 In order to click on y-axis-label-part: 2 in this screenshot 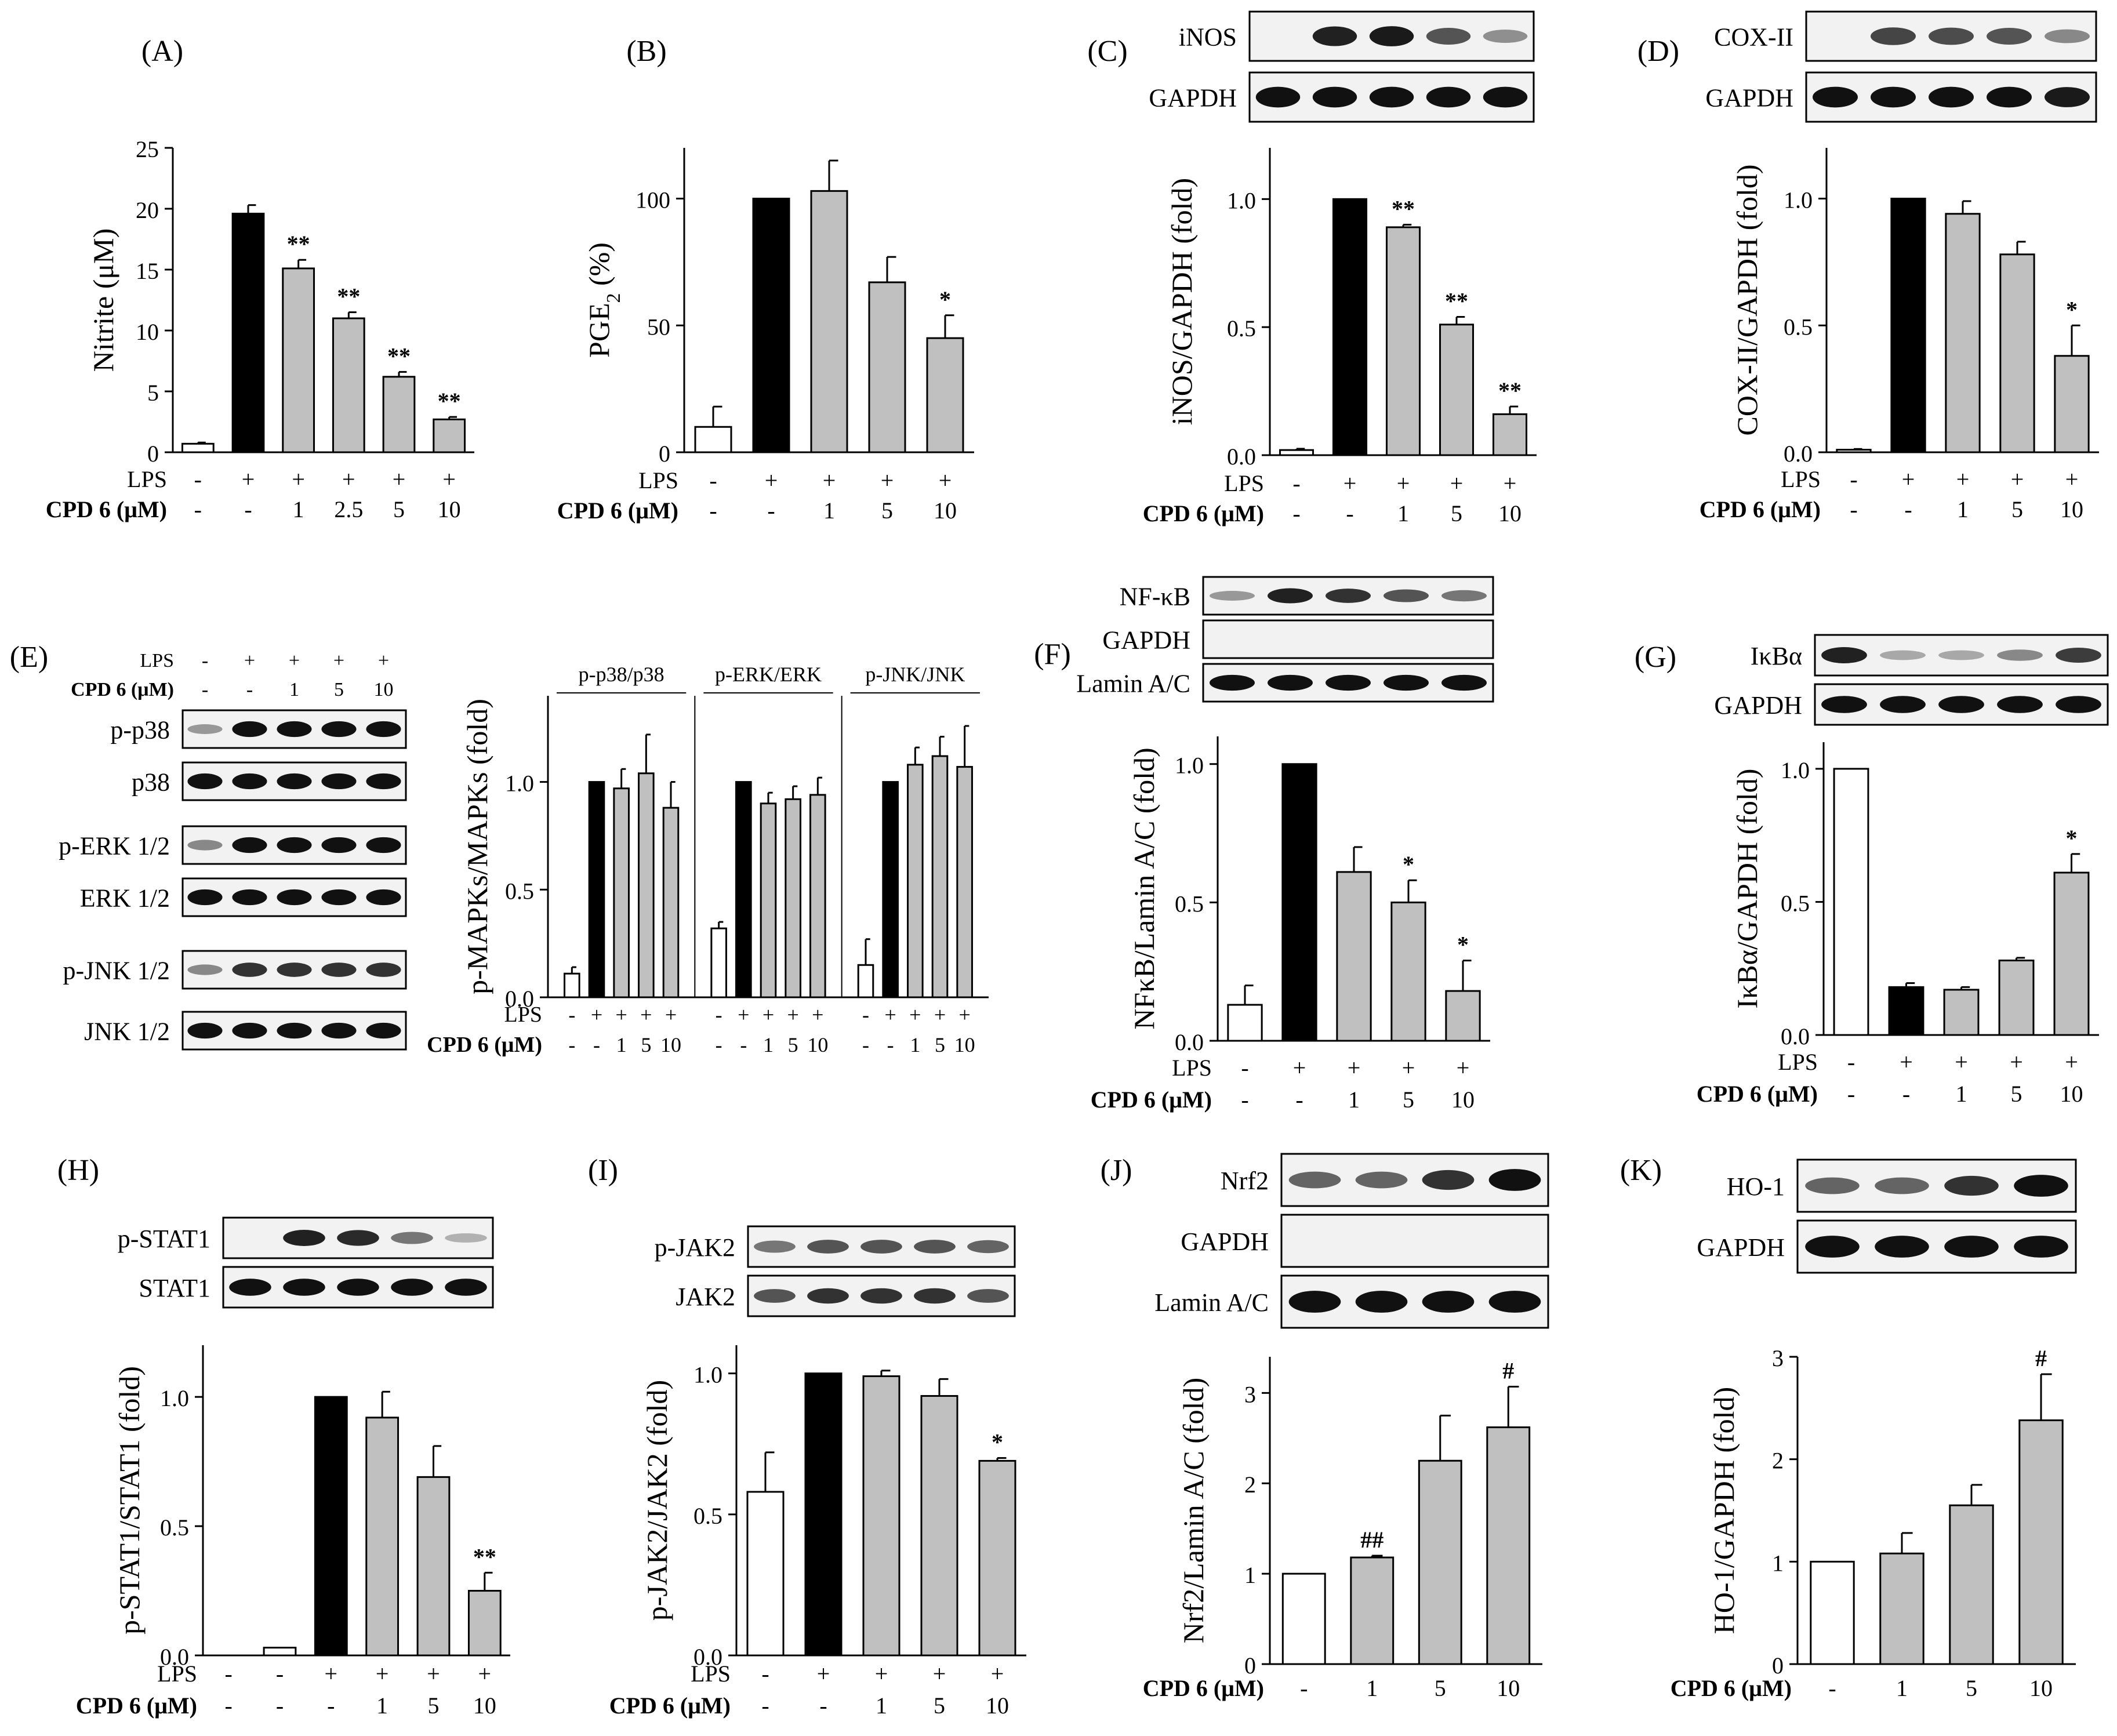, I will do `click(613, 298)`.